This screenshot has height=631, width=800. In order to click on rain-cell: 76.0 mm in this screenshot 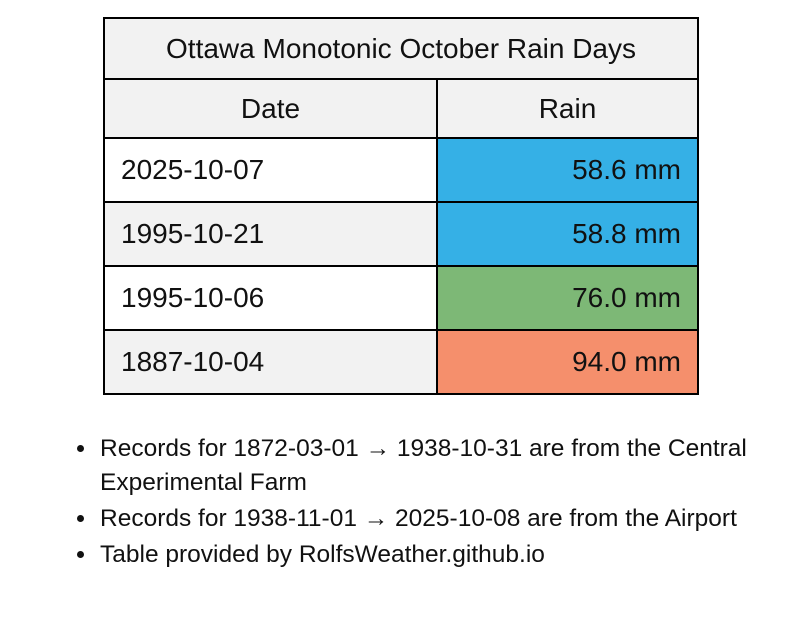, I will do `click(567, 298)`.